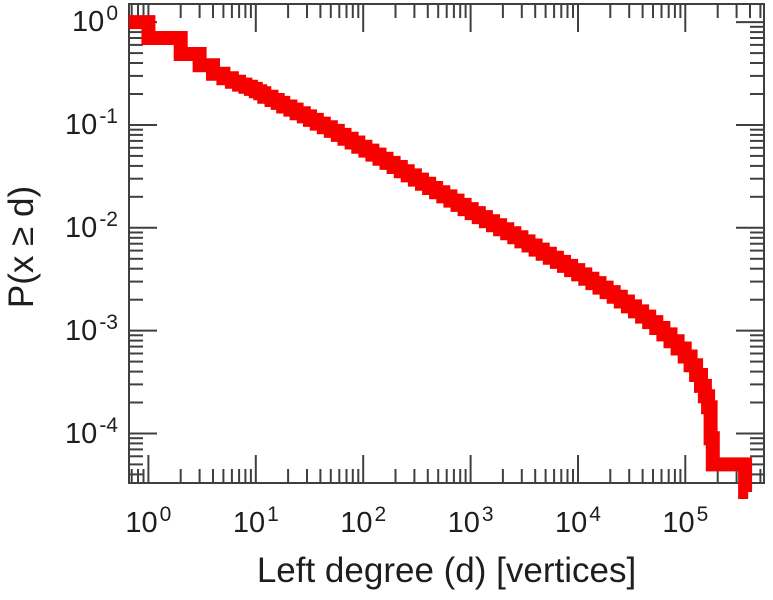 The image size is (773, 600). I want to click on x-tick-label: 10⁰, so click(148, 521).